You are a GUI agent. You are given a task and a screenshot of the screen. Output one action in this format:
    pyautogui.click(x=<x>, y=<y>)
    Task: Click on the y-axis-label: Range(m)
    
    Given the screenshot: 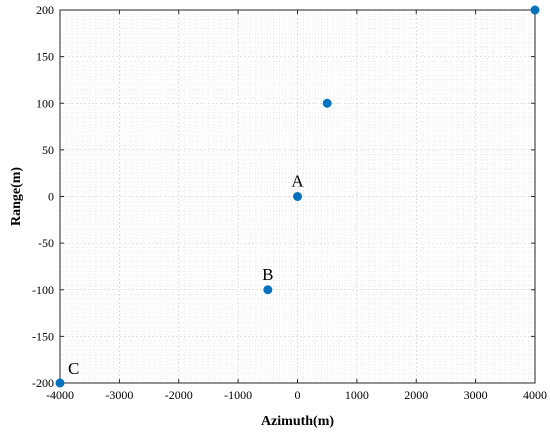 What is the action you would take?
    pyautogui.click(x=16, y=196)
    